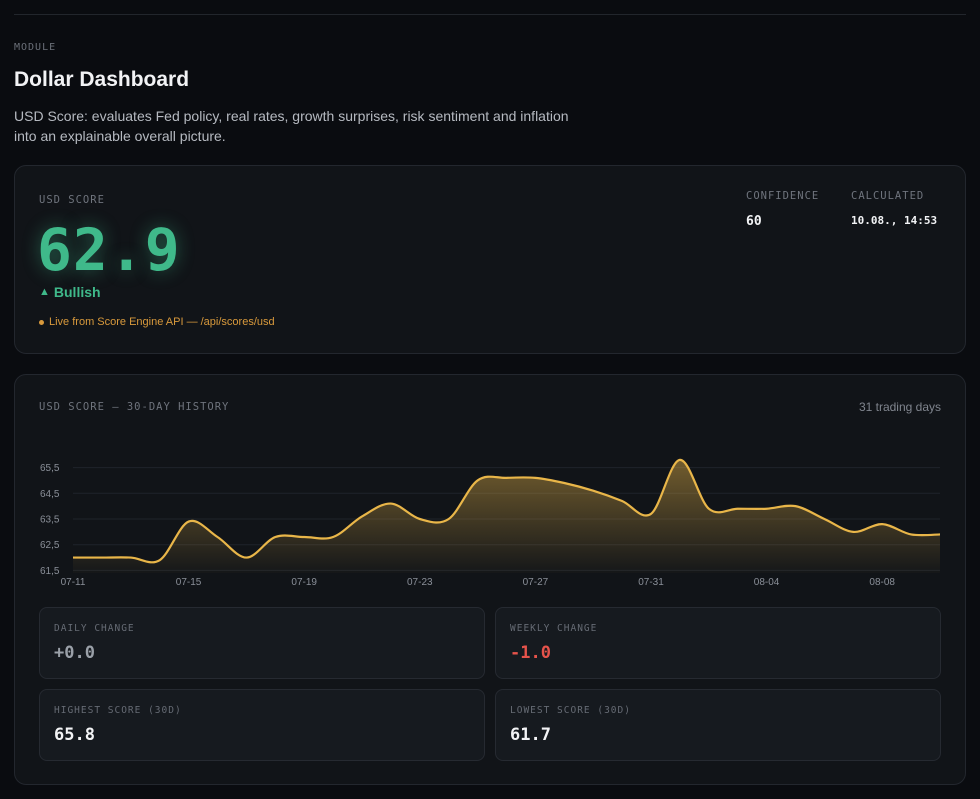 This screenshot has height=799, width=980. I want to click on module-label: MODULE, so click(35, 47).